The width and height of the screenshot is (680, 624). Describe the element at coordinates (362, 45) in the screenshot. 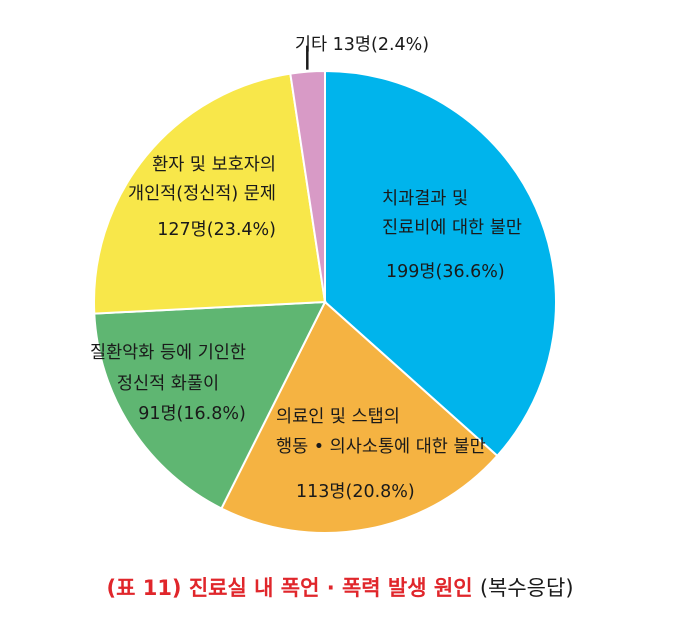

I see `slice-label-other: 기타 13명(2.4%)` at that location.